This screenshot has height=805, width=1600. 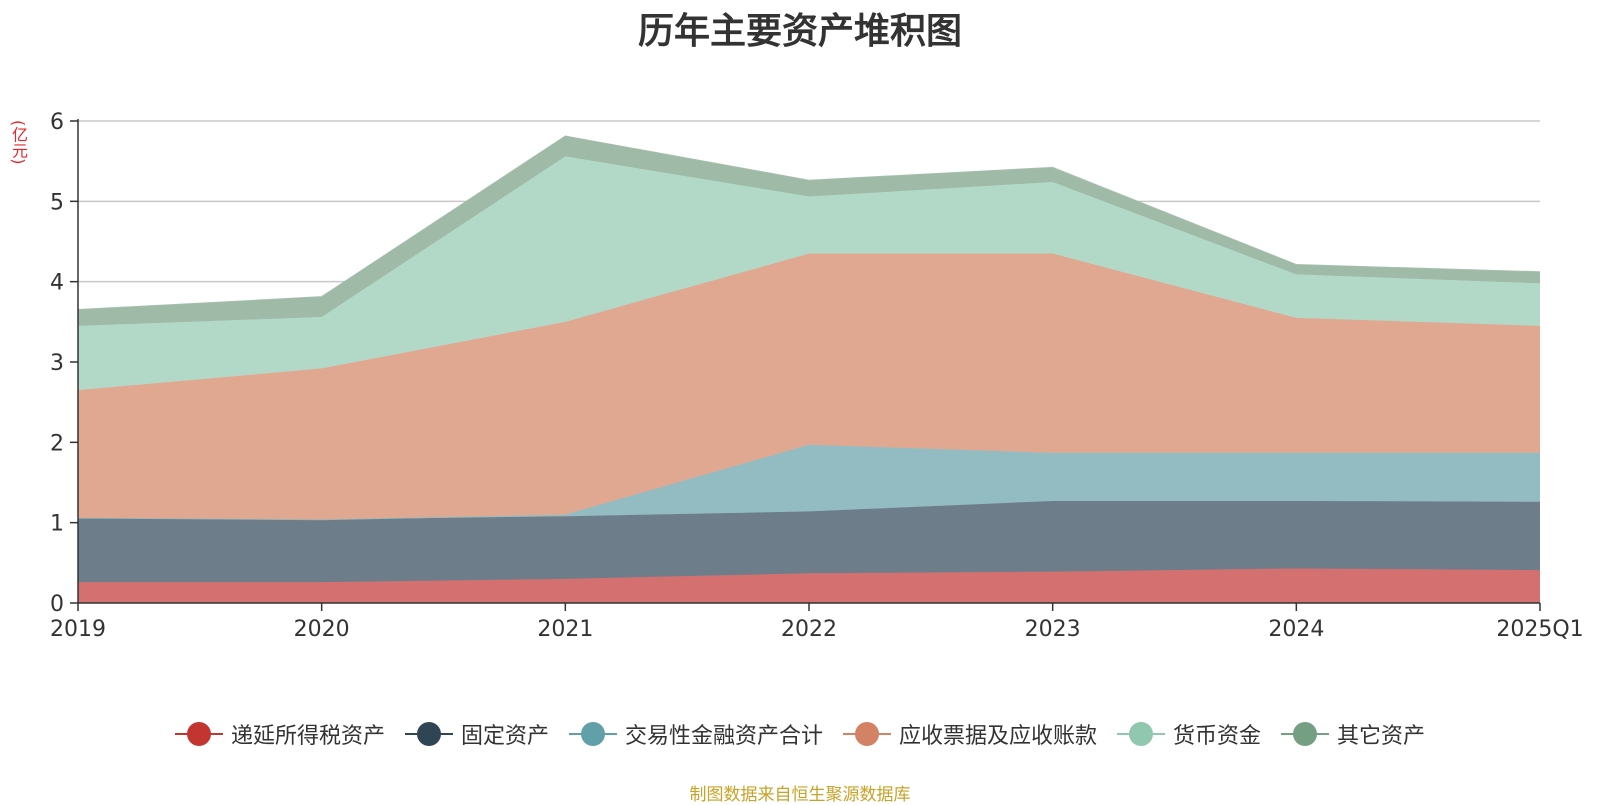 I want to click on legend-item: 应收票据及应收账款, so click(x=970, y=734).